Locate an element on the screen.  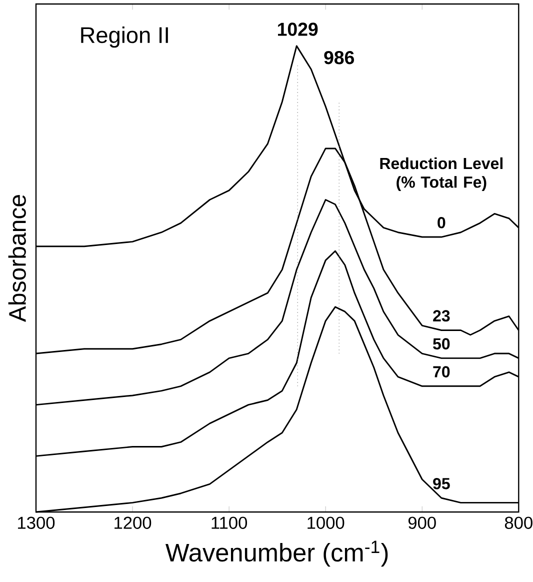
x-tick-label: 1300 is located at coordinates (36, 522).